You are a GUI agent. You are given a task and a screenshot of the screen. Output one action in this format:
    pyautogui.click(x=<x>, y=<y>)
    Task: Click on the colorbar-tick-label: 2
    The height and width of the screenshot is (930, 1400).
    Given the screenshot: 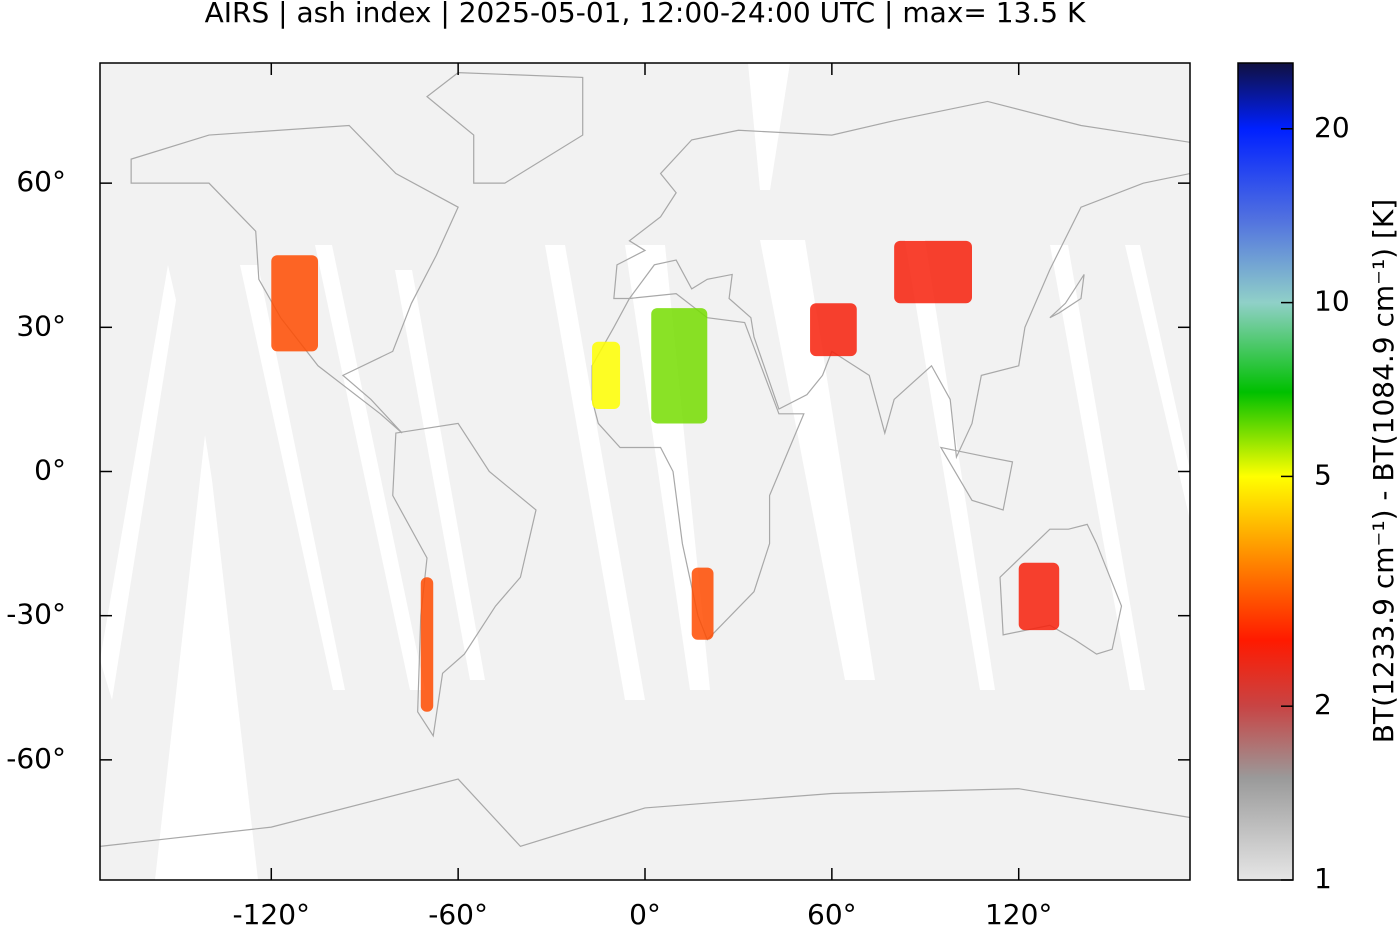 What is the action you would take?
    pyautogui.click(x=1323, y=704)
    